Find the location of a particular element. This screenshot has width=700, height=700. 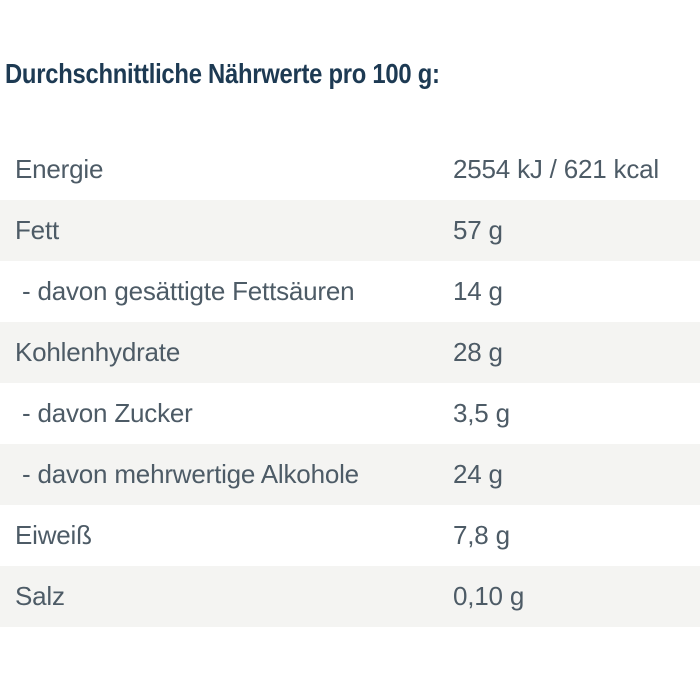

row-label: Fett is located at coordinates (37, 230).